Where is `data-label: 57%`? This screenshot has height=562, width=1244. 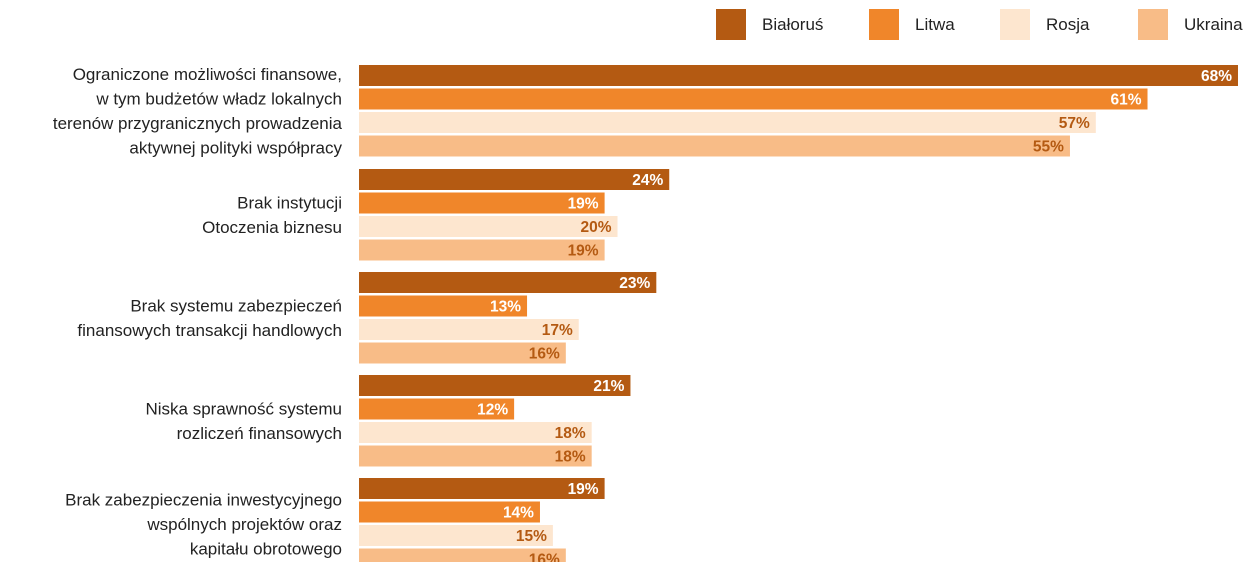 data-label: 57% is located at coordinates (1074, 123).